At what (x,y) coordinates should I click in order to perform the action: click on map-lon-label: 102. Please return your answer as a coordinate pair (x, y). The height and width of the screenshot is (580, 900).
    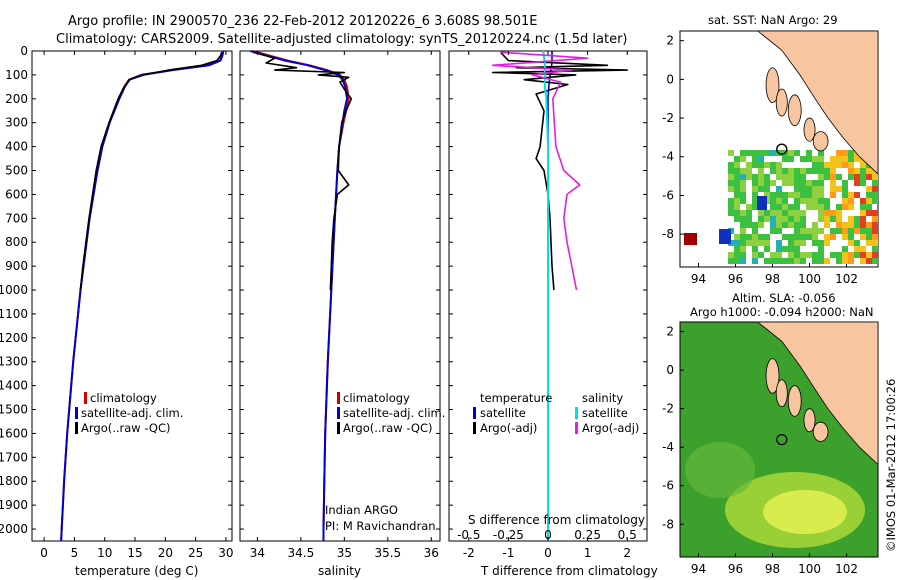
    Looking at the image, I should click on (846, 569).